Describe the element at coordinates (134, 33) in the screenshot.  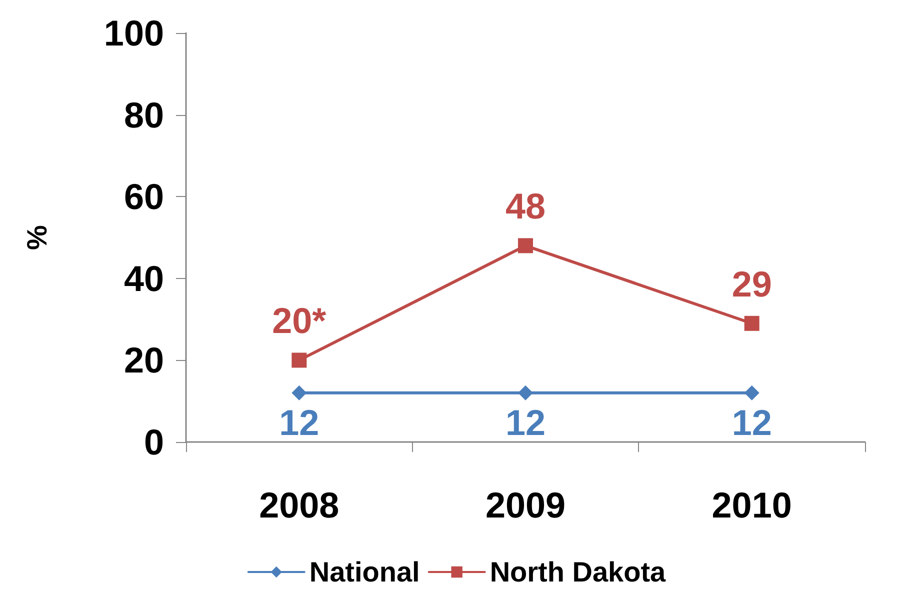
I see `y-tick-label: 100` at that location.